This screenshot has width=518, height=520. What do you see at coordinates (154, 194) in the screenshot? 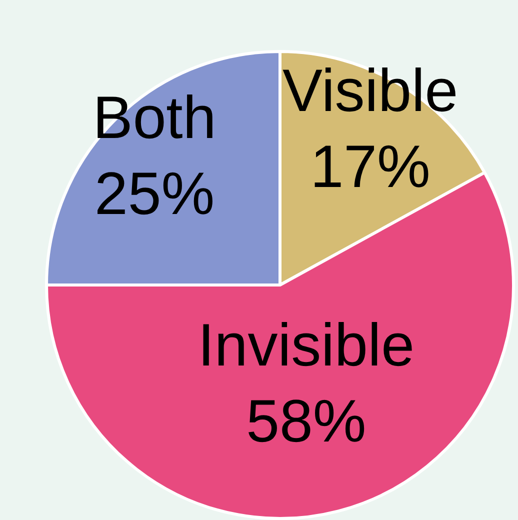
I see `data-label: 25%` at bounding box center [154, 194].